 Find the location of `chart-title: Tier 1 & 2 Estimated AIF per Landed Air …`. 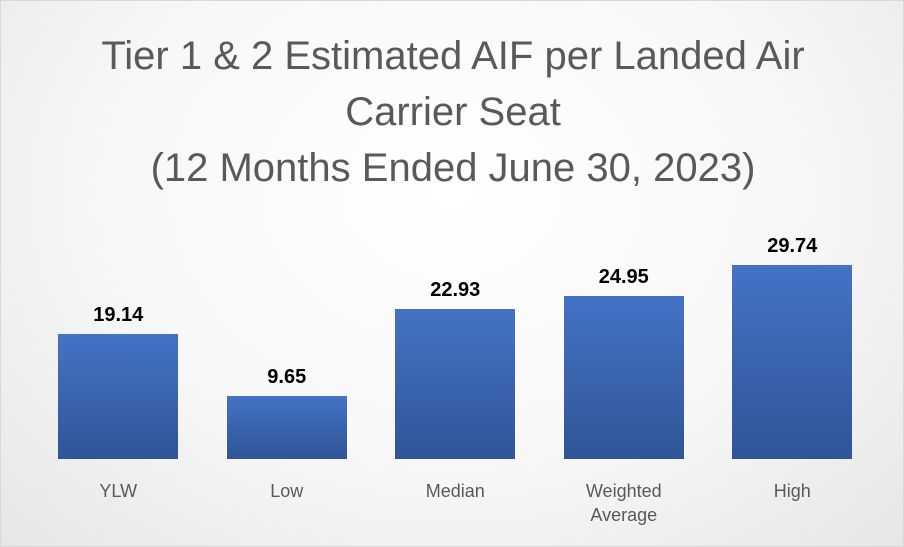

chart-title: Tier 1 & 2 Estimated AIF per Landed Air … is located at coordinates (453, 84).